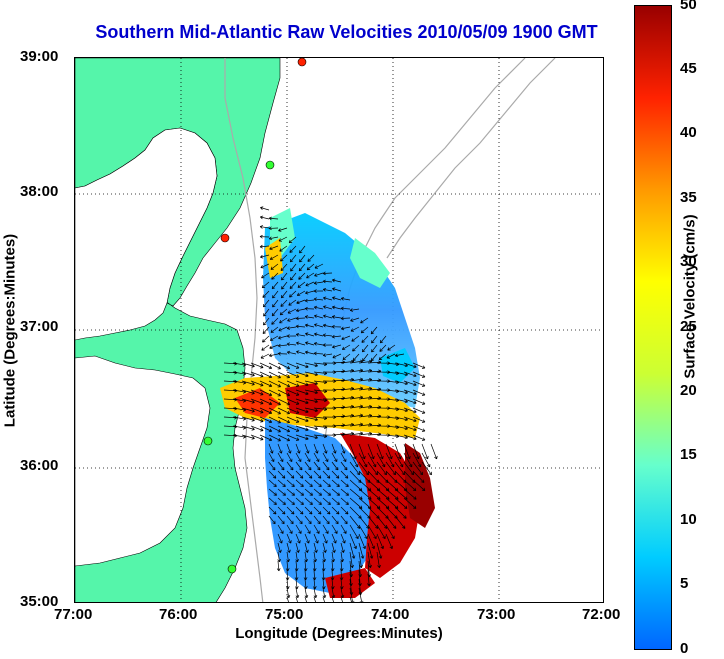  What do you see at coordinates (146, 234) in the screenshot?
I see `bay-water` at bounding box center [146, 234].